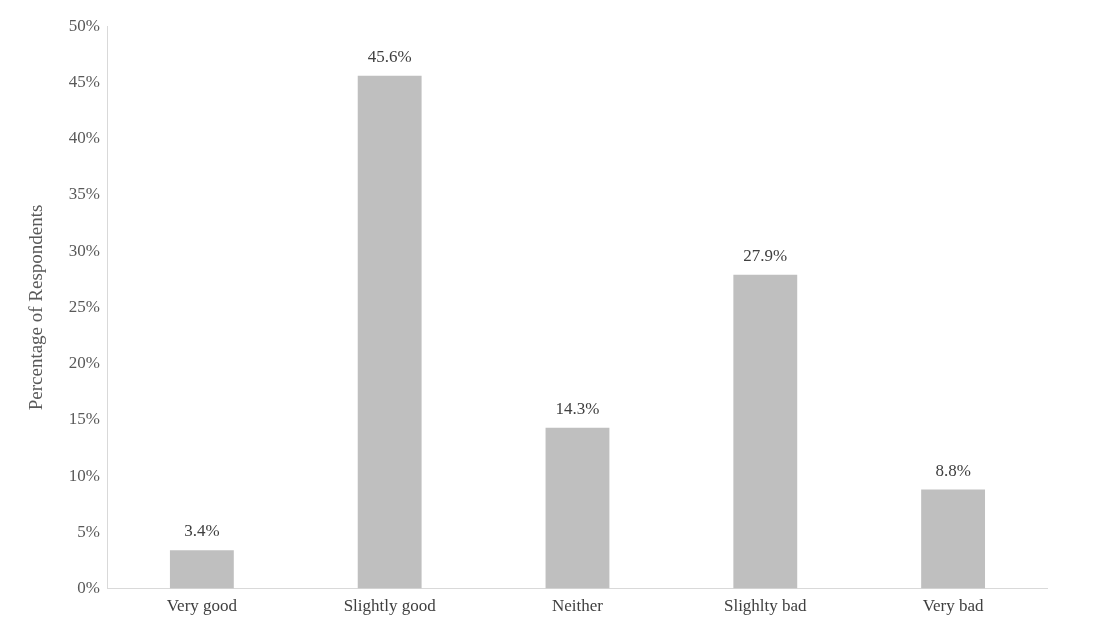 Image resolution: width=1095 pixels, height=639 pixels. I want to click on y-tick-label: 45%, so click(84, 81).